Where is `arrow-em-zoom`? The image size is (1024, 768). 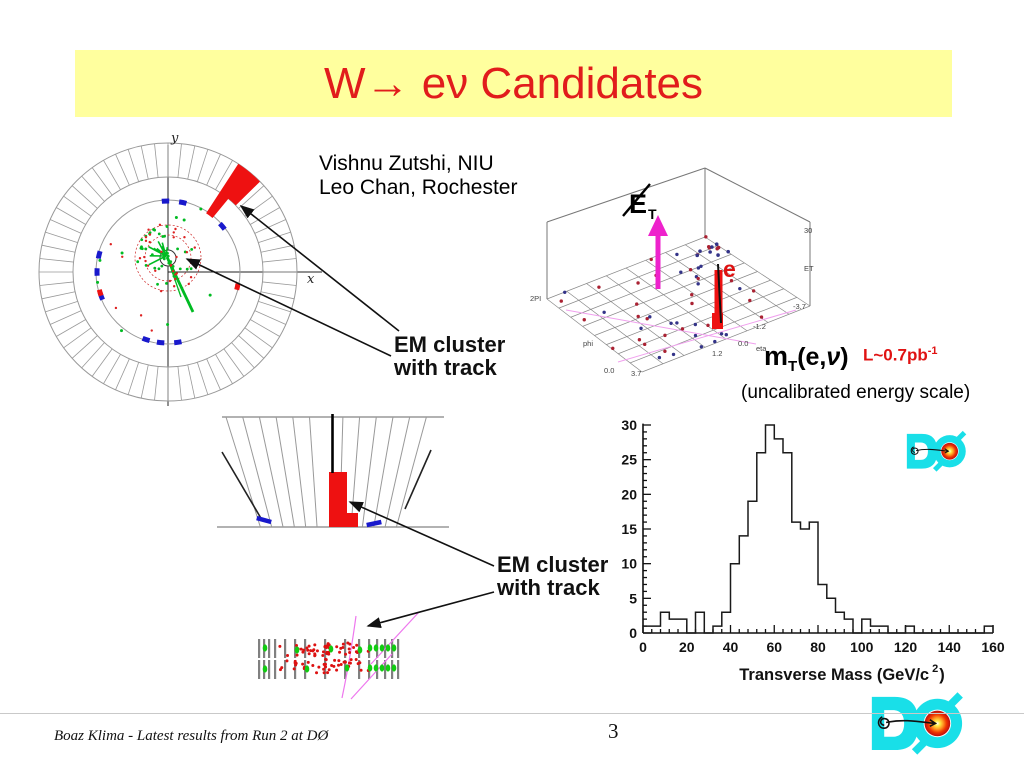 arrow-em-zoom is located at coordinates (421, 534).